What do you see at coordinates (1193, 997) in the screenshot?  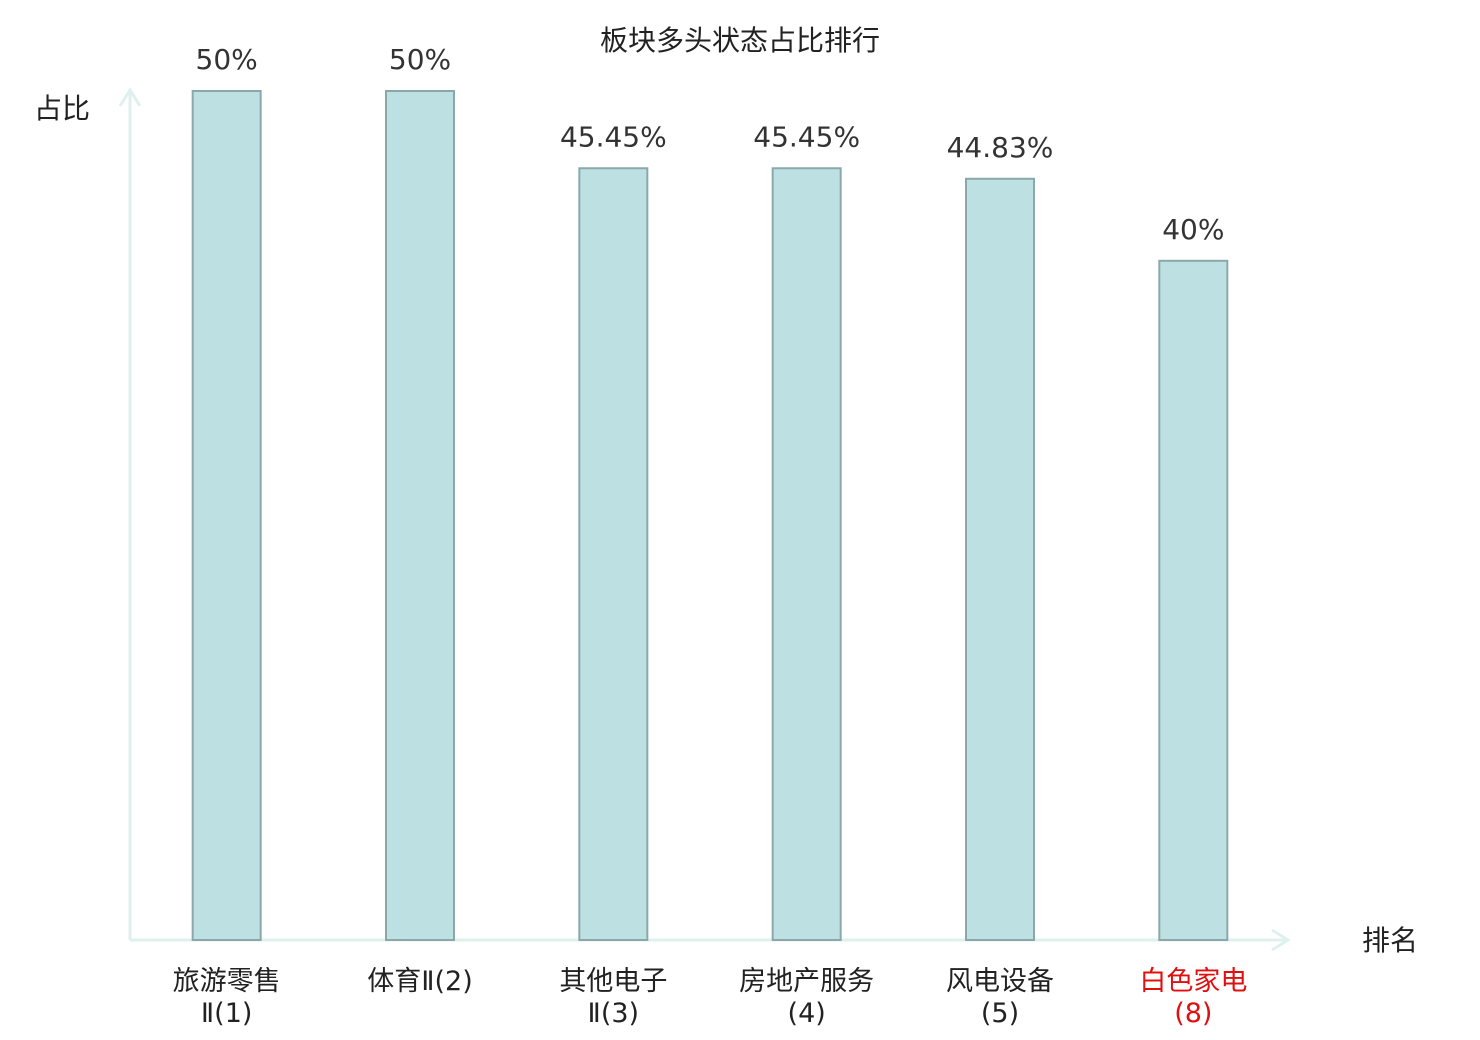 I see `x-tick-label: 白色家电(8)` at bounding box center [1193, 997].